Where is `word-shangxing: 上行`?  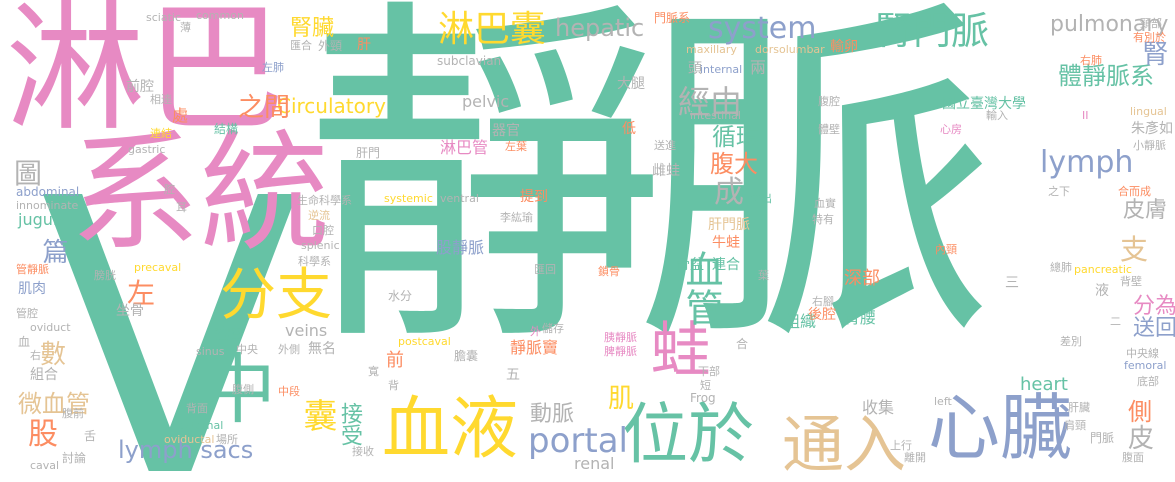
word-shangxing: 上行 is located at coordinates (901, 445).